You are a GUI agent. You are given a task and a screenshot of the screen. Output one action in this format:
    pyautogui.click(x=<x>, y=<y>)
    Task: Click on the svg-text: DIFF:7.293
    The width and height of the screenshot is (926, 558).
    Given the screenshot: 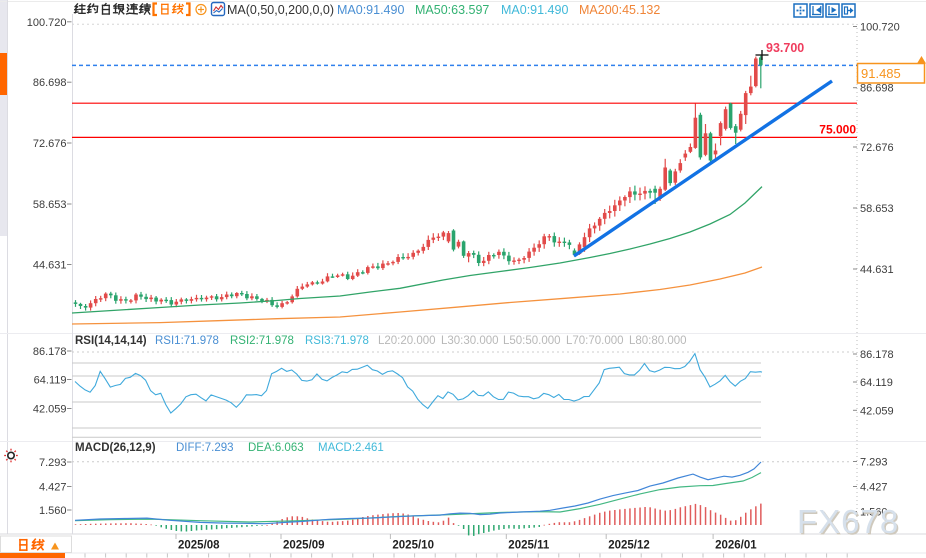 What is the action you would take?
    pyautogui.click(x=205, y=448)
    